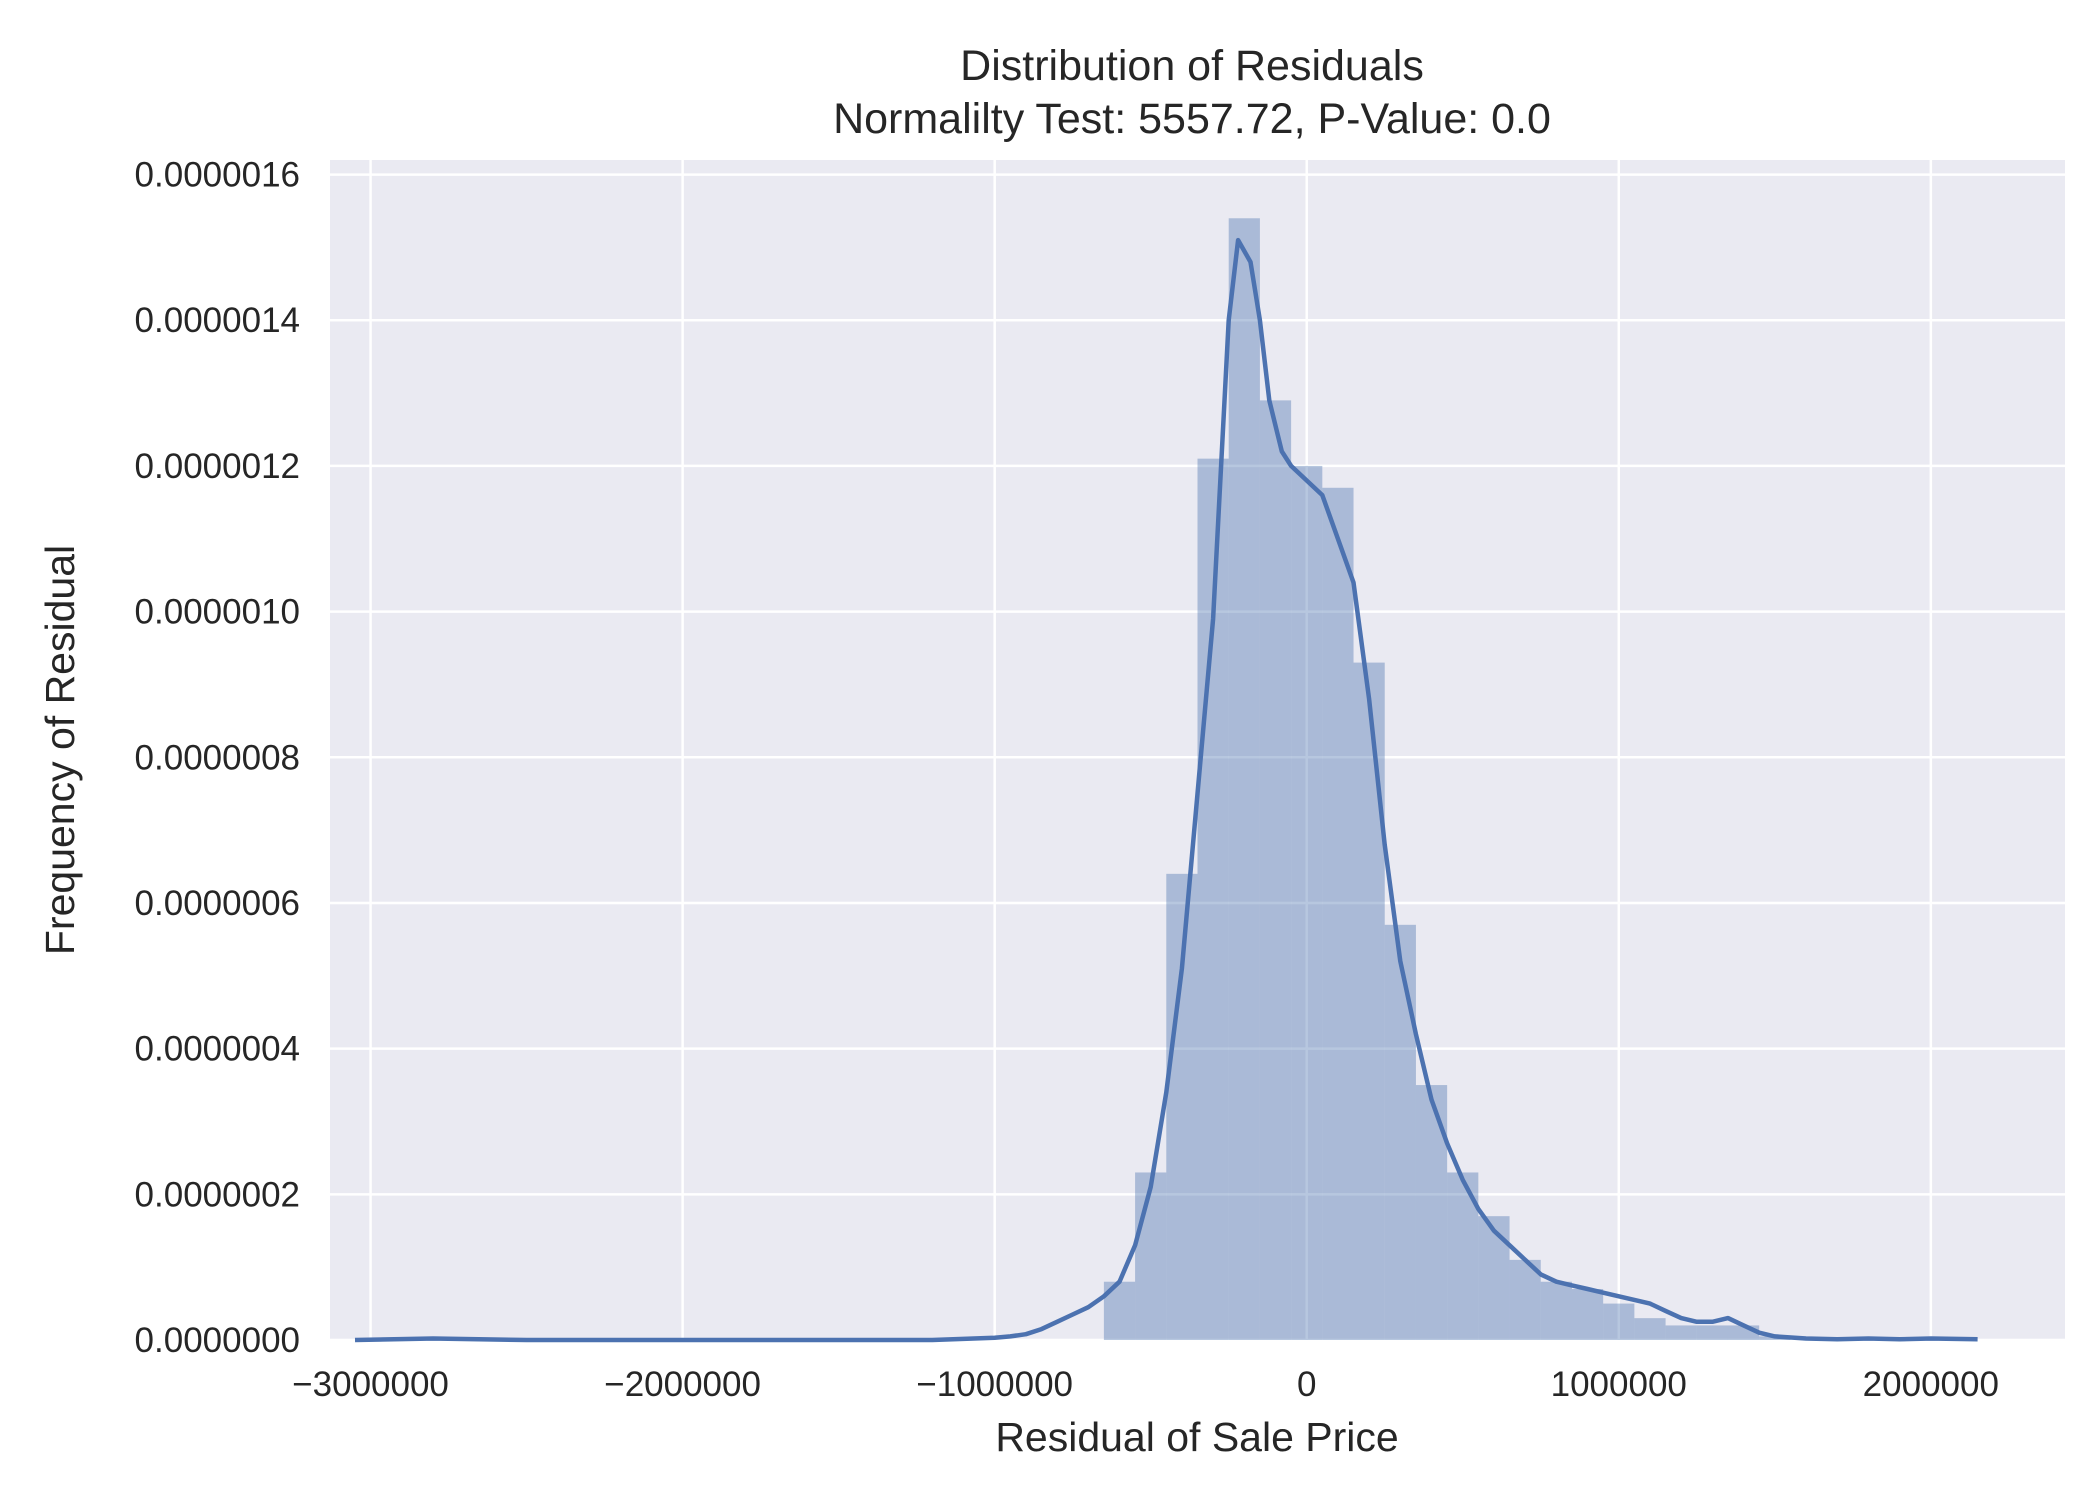 The width and height of the screenshot is (2100, 1500). Describe the element at coordinates (217, 1340) in the screenshot. I see `y-tick-label: 0.0000000` at that location.